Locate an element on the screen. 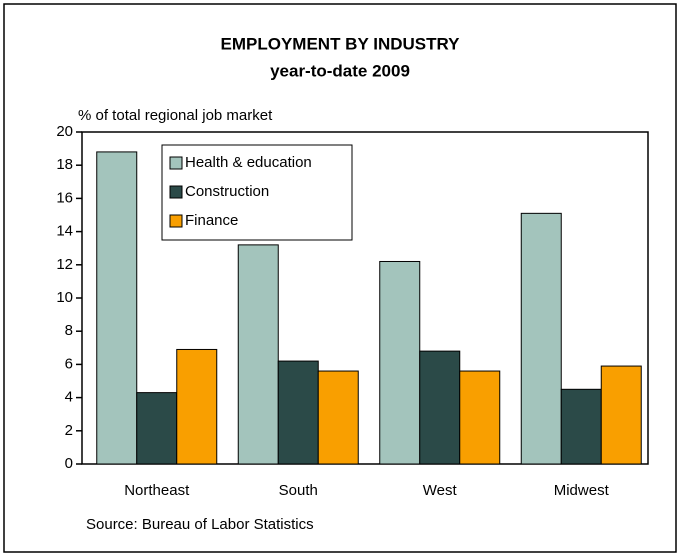 The height and width of the screenshot is (556, 680). y-tick-label: 4 is located at coordinates (69, 397).